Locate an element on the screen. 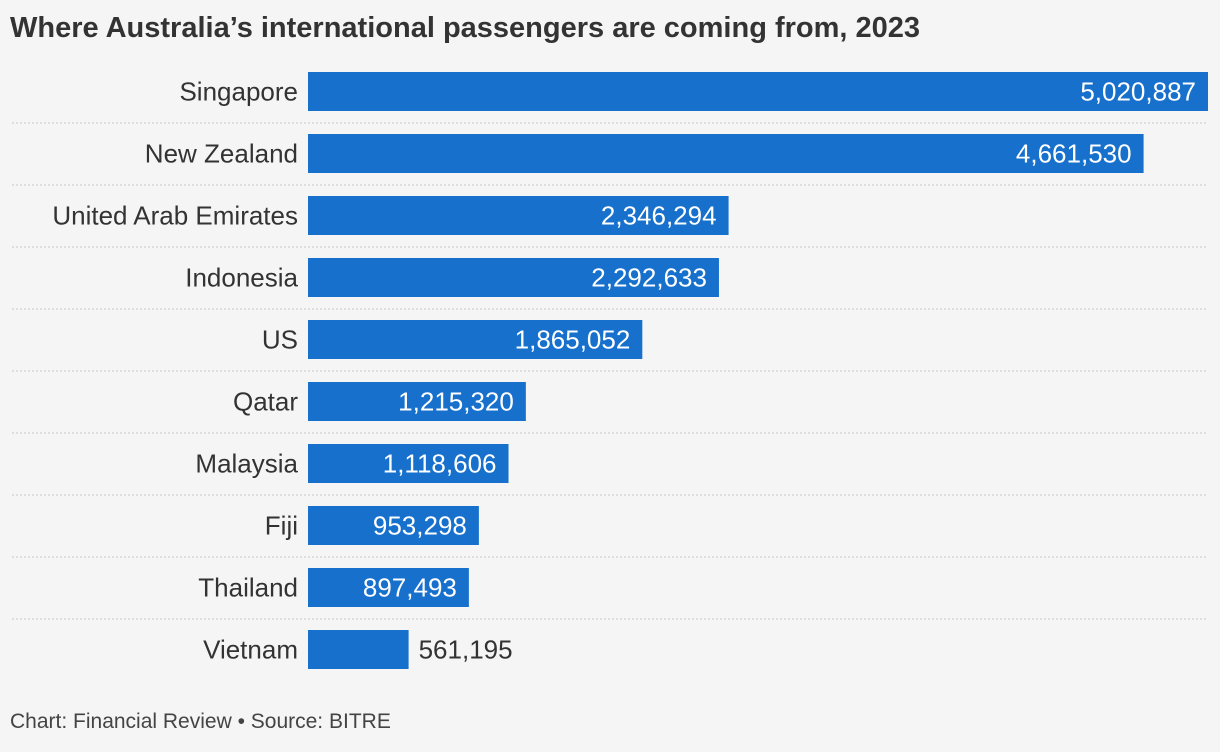 The image size is (1220, 752). category-label: Malaysia is located at coordinates (246, 464).